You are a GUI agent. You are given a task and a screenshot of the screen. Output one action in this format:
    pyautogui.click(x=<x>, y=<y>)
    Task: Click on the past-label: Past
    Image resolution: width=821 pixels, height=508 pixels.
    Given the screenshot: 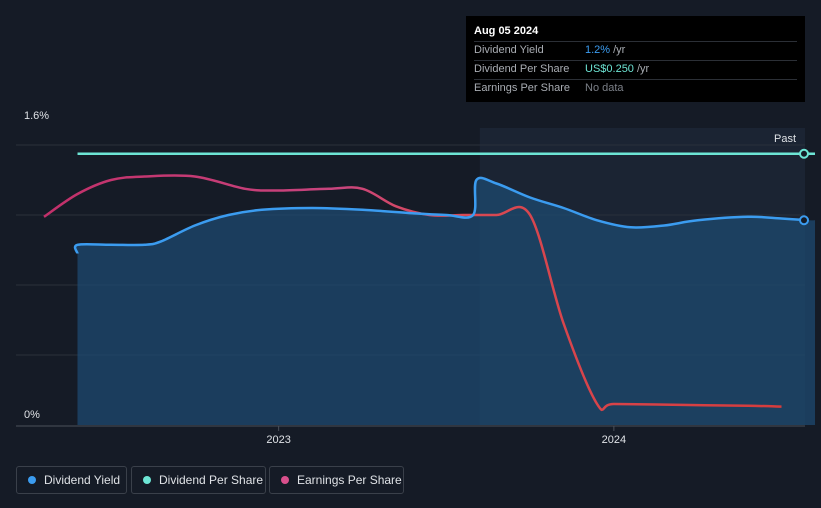 What is the action you would take?
    pyautogui.click(x=785, y=139)
    